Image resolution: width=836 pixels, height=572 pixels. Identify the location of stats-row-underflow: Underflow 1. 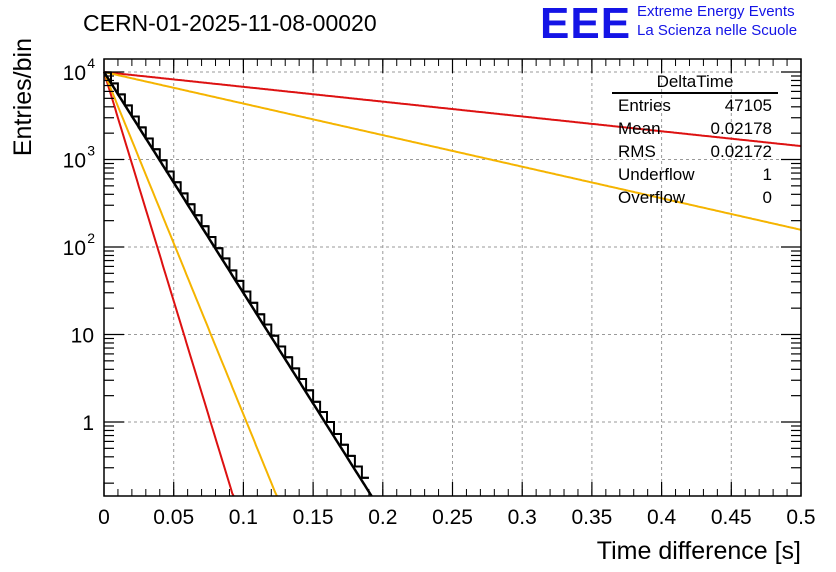
(695, 174).